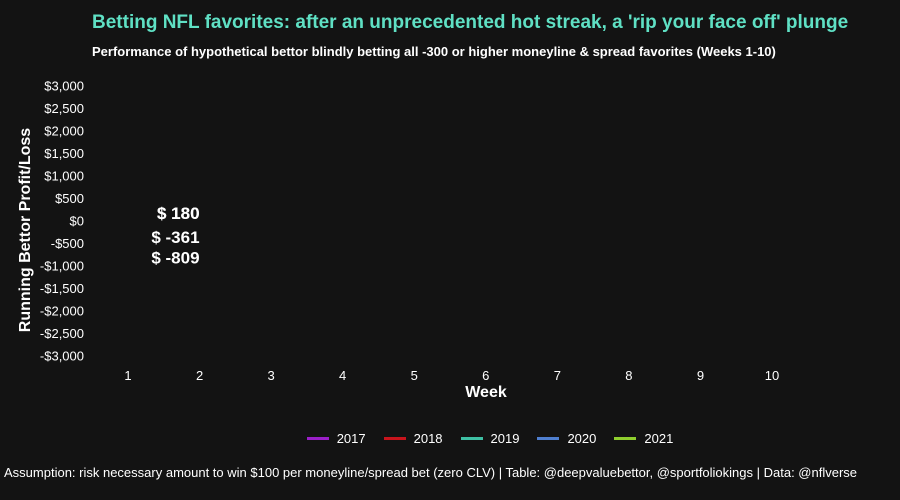 This screenshot has height=500, width=900. I want to click on x-tick-label: 6, so click(485, 375).